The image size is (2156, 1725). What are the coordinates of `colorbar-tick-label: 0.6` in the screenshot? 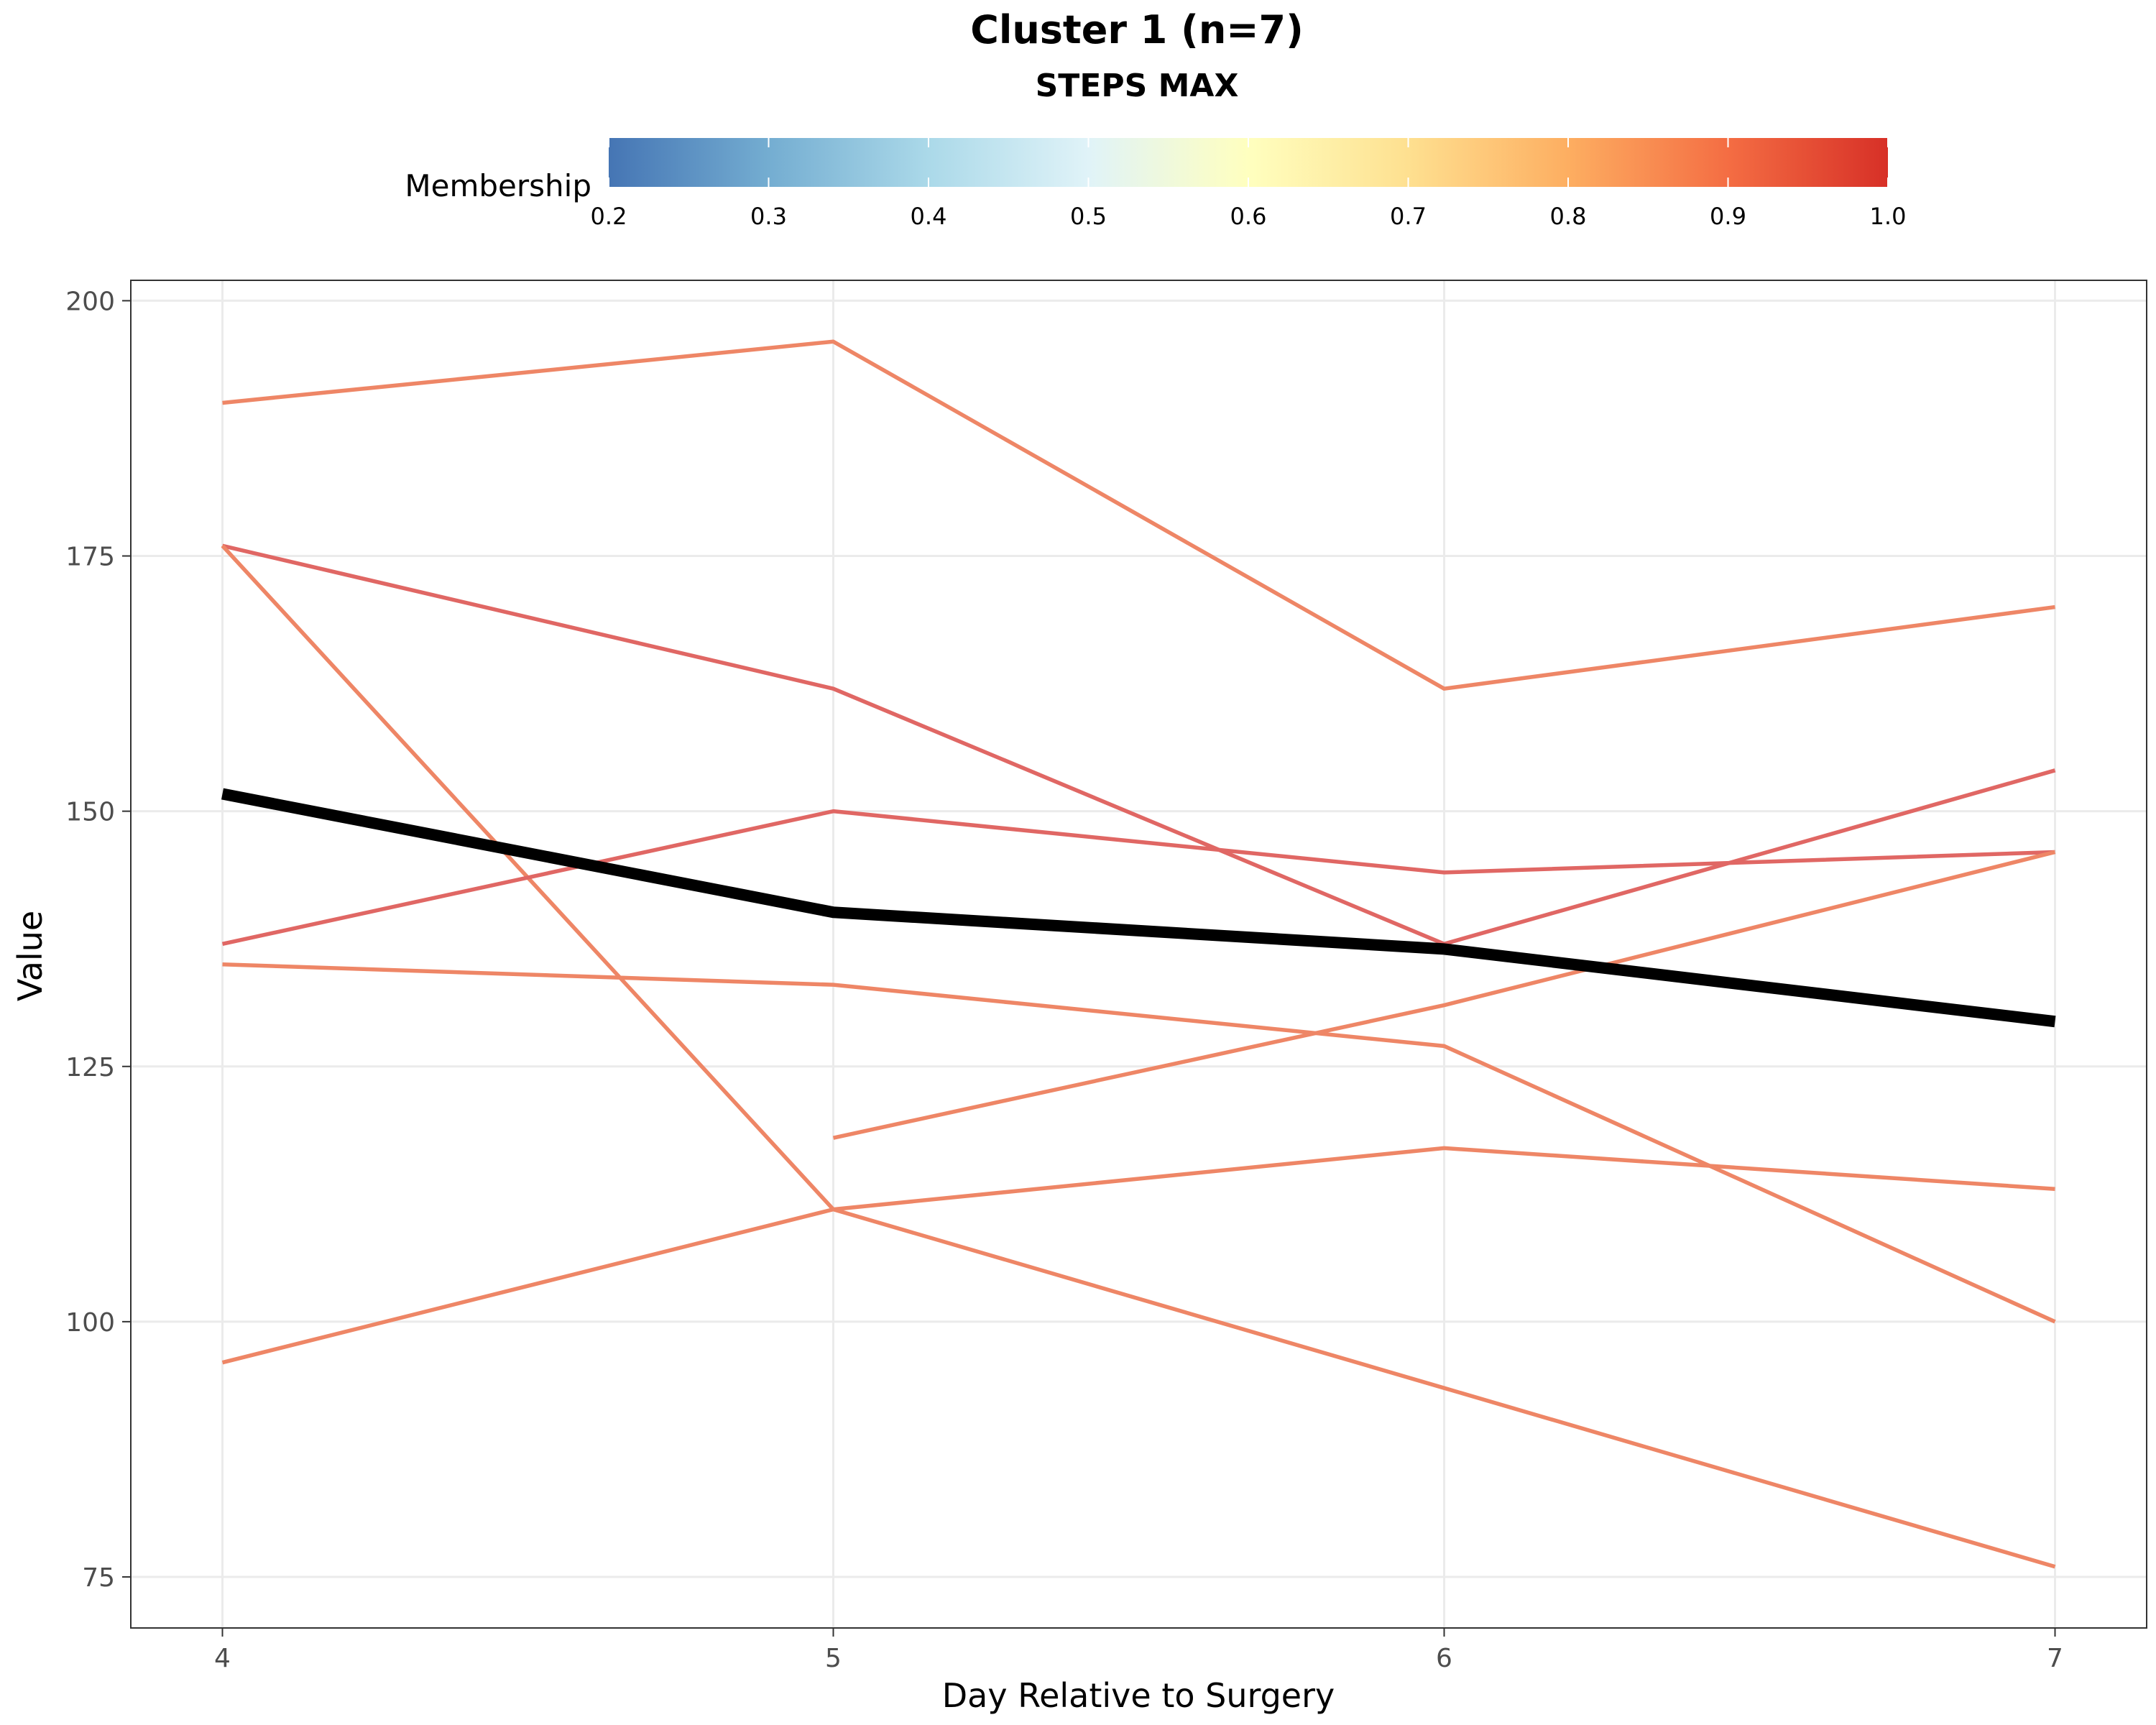 It's located at (1249, 216).